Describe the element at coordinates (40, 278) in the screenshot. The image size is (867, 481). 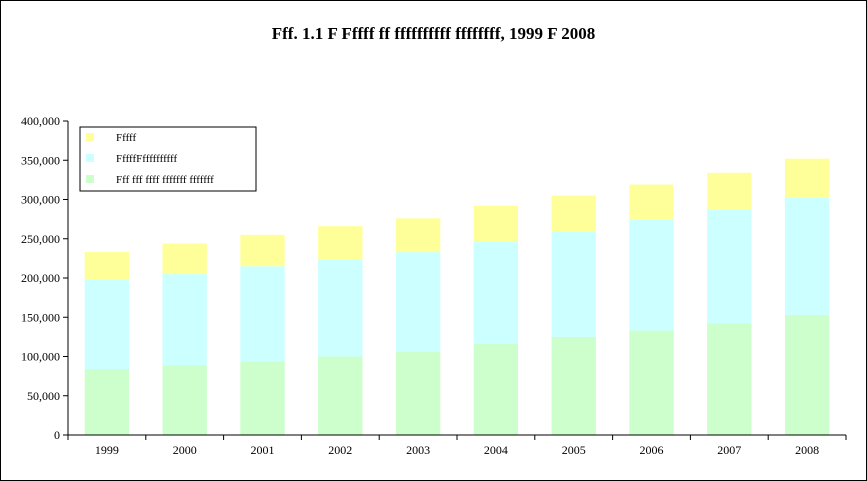
I see `y-tick-label: 200,000` at that location.